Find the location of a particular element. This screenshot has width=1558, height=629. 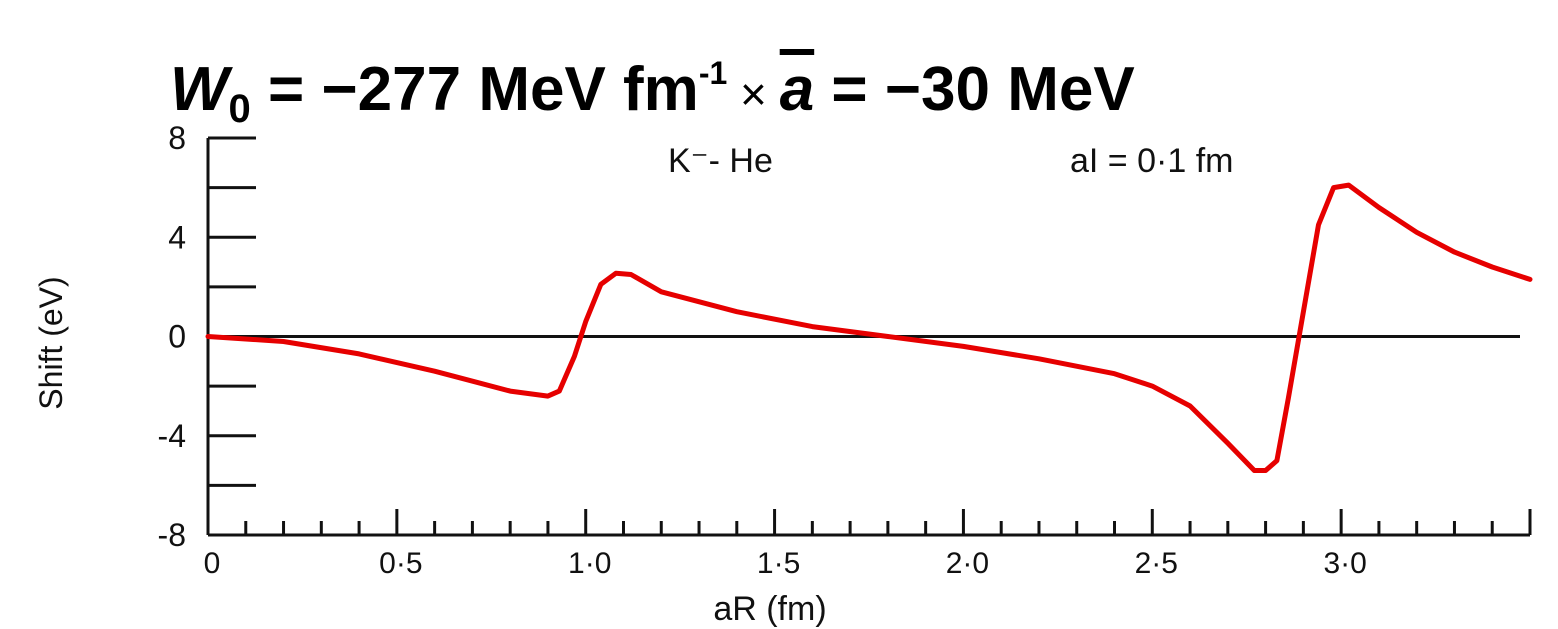

x-tick-label: 0 is located at coordinates (212, 563).